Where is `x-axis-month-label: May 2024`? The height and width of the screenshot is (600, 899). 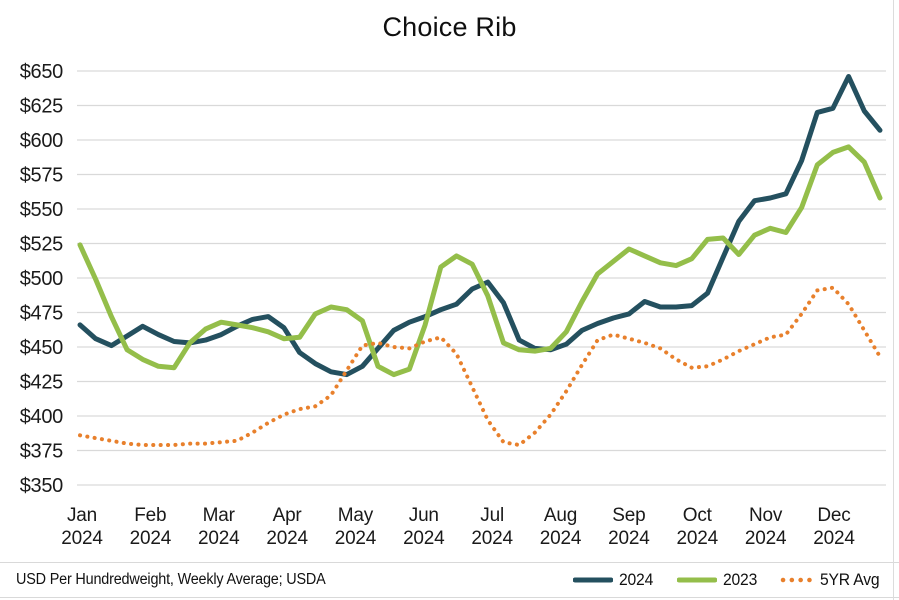
x-axis-month-label: May 2024 is located at coordinates (356, 527).